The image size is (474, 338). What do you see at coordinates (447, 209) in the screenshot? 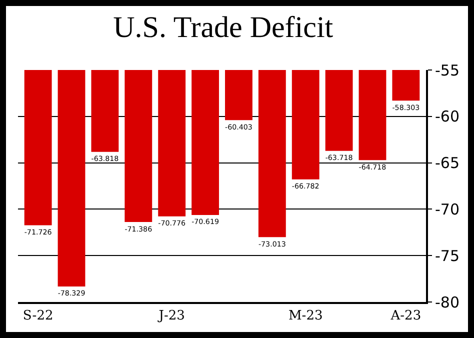
I see `y-tick-label: -70` at bounding box center [447, 209].